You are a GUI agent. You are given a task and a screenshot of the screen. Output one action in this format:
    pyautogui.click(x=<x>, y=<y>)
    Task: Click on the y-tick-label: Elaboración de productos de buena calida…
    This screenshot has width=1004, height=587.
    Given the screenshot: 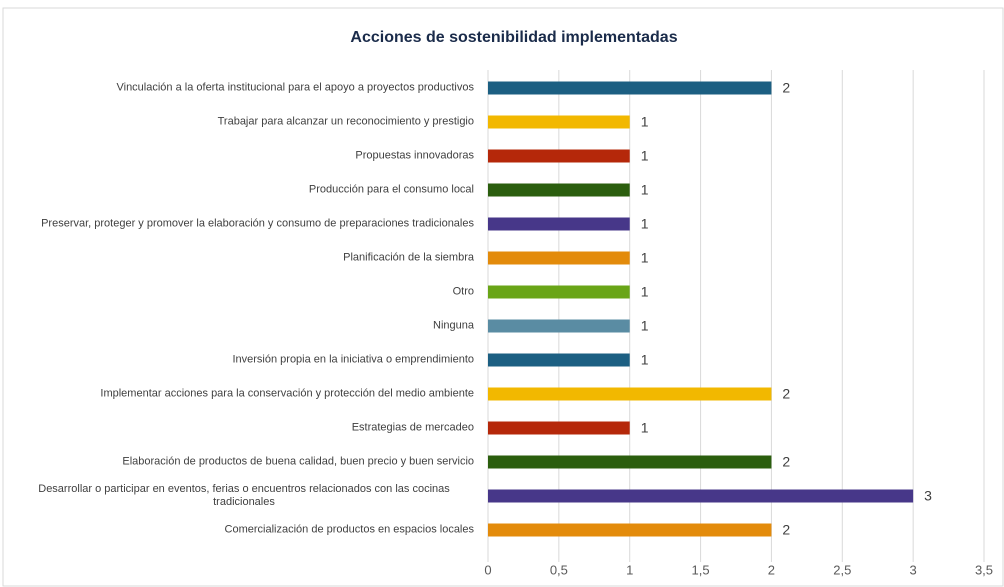 What is the action you would take?
    pyautogui.click(x=298, y=461)
    